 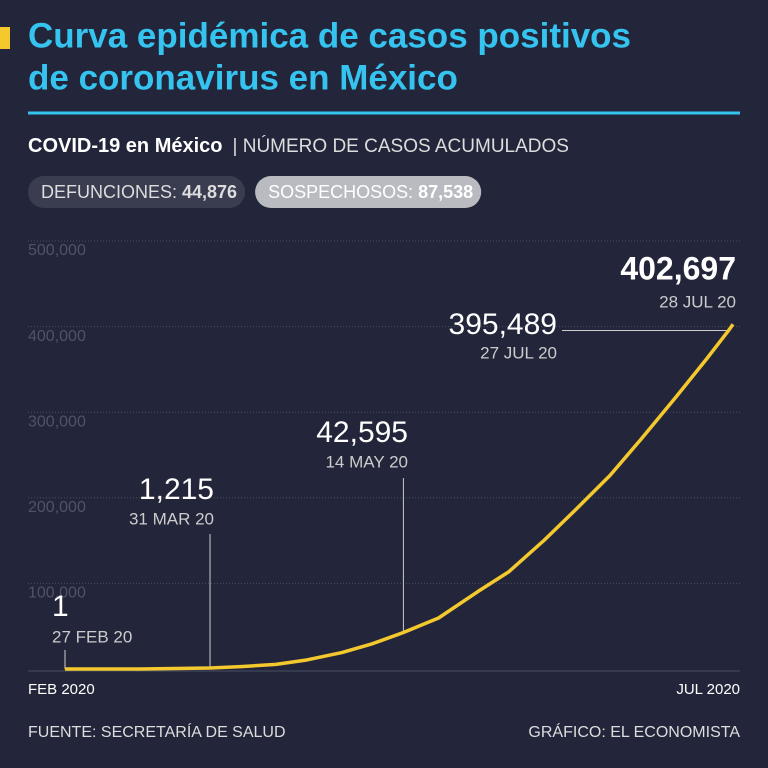 What do you see at coordinates (209, 192) in the screenshot?
I see `stat-value: 44,876` at bounding box center [209, 192].